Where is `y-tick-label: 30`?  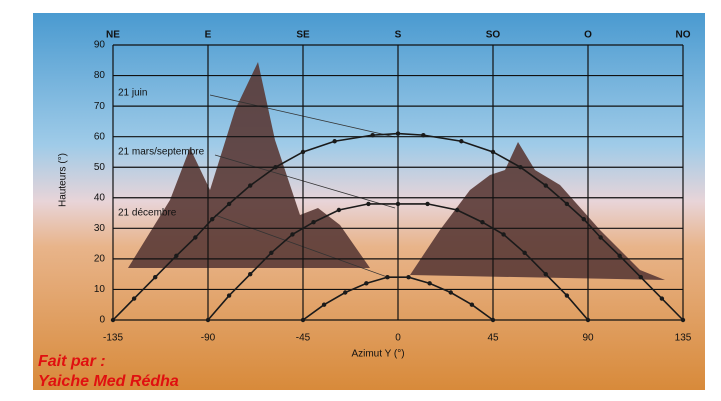
y-tick-label: 30 is located at coordinates (100, 228).